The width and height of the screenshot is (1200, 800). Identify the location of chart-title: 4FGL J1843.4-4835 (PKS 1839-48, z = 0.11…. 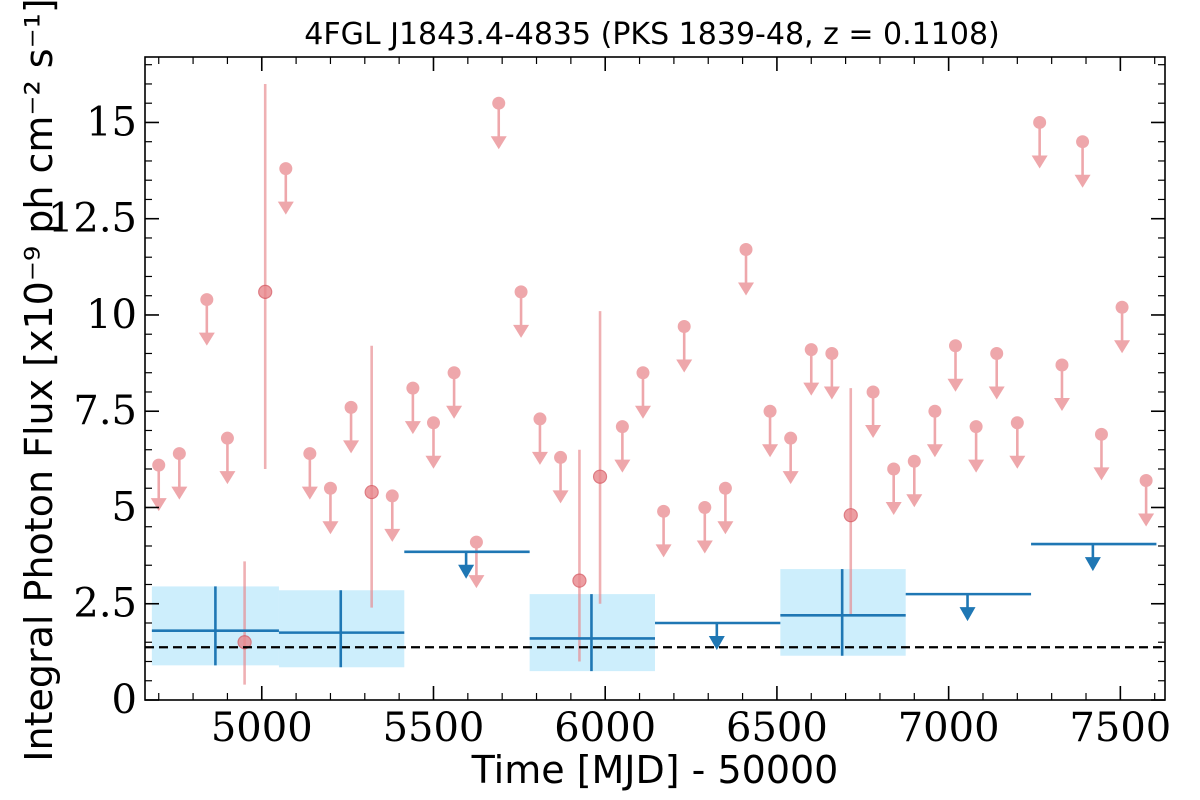
(651, 34).